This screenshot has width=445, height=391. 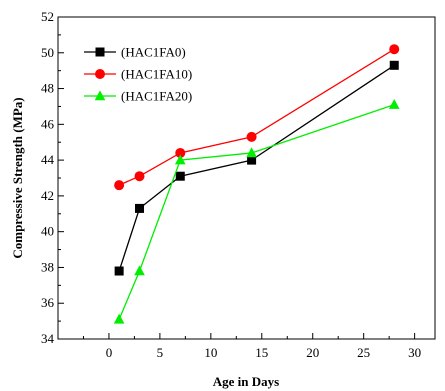 What do you see at coordinates (210, 352) in the screenshot?
I see `x-tick-label: 10` at bounding box center [210, 352].